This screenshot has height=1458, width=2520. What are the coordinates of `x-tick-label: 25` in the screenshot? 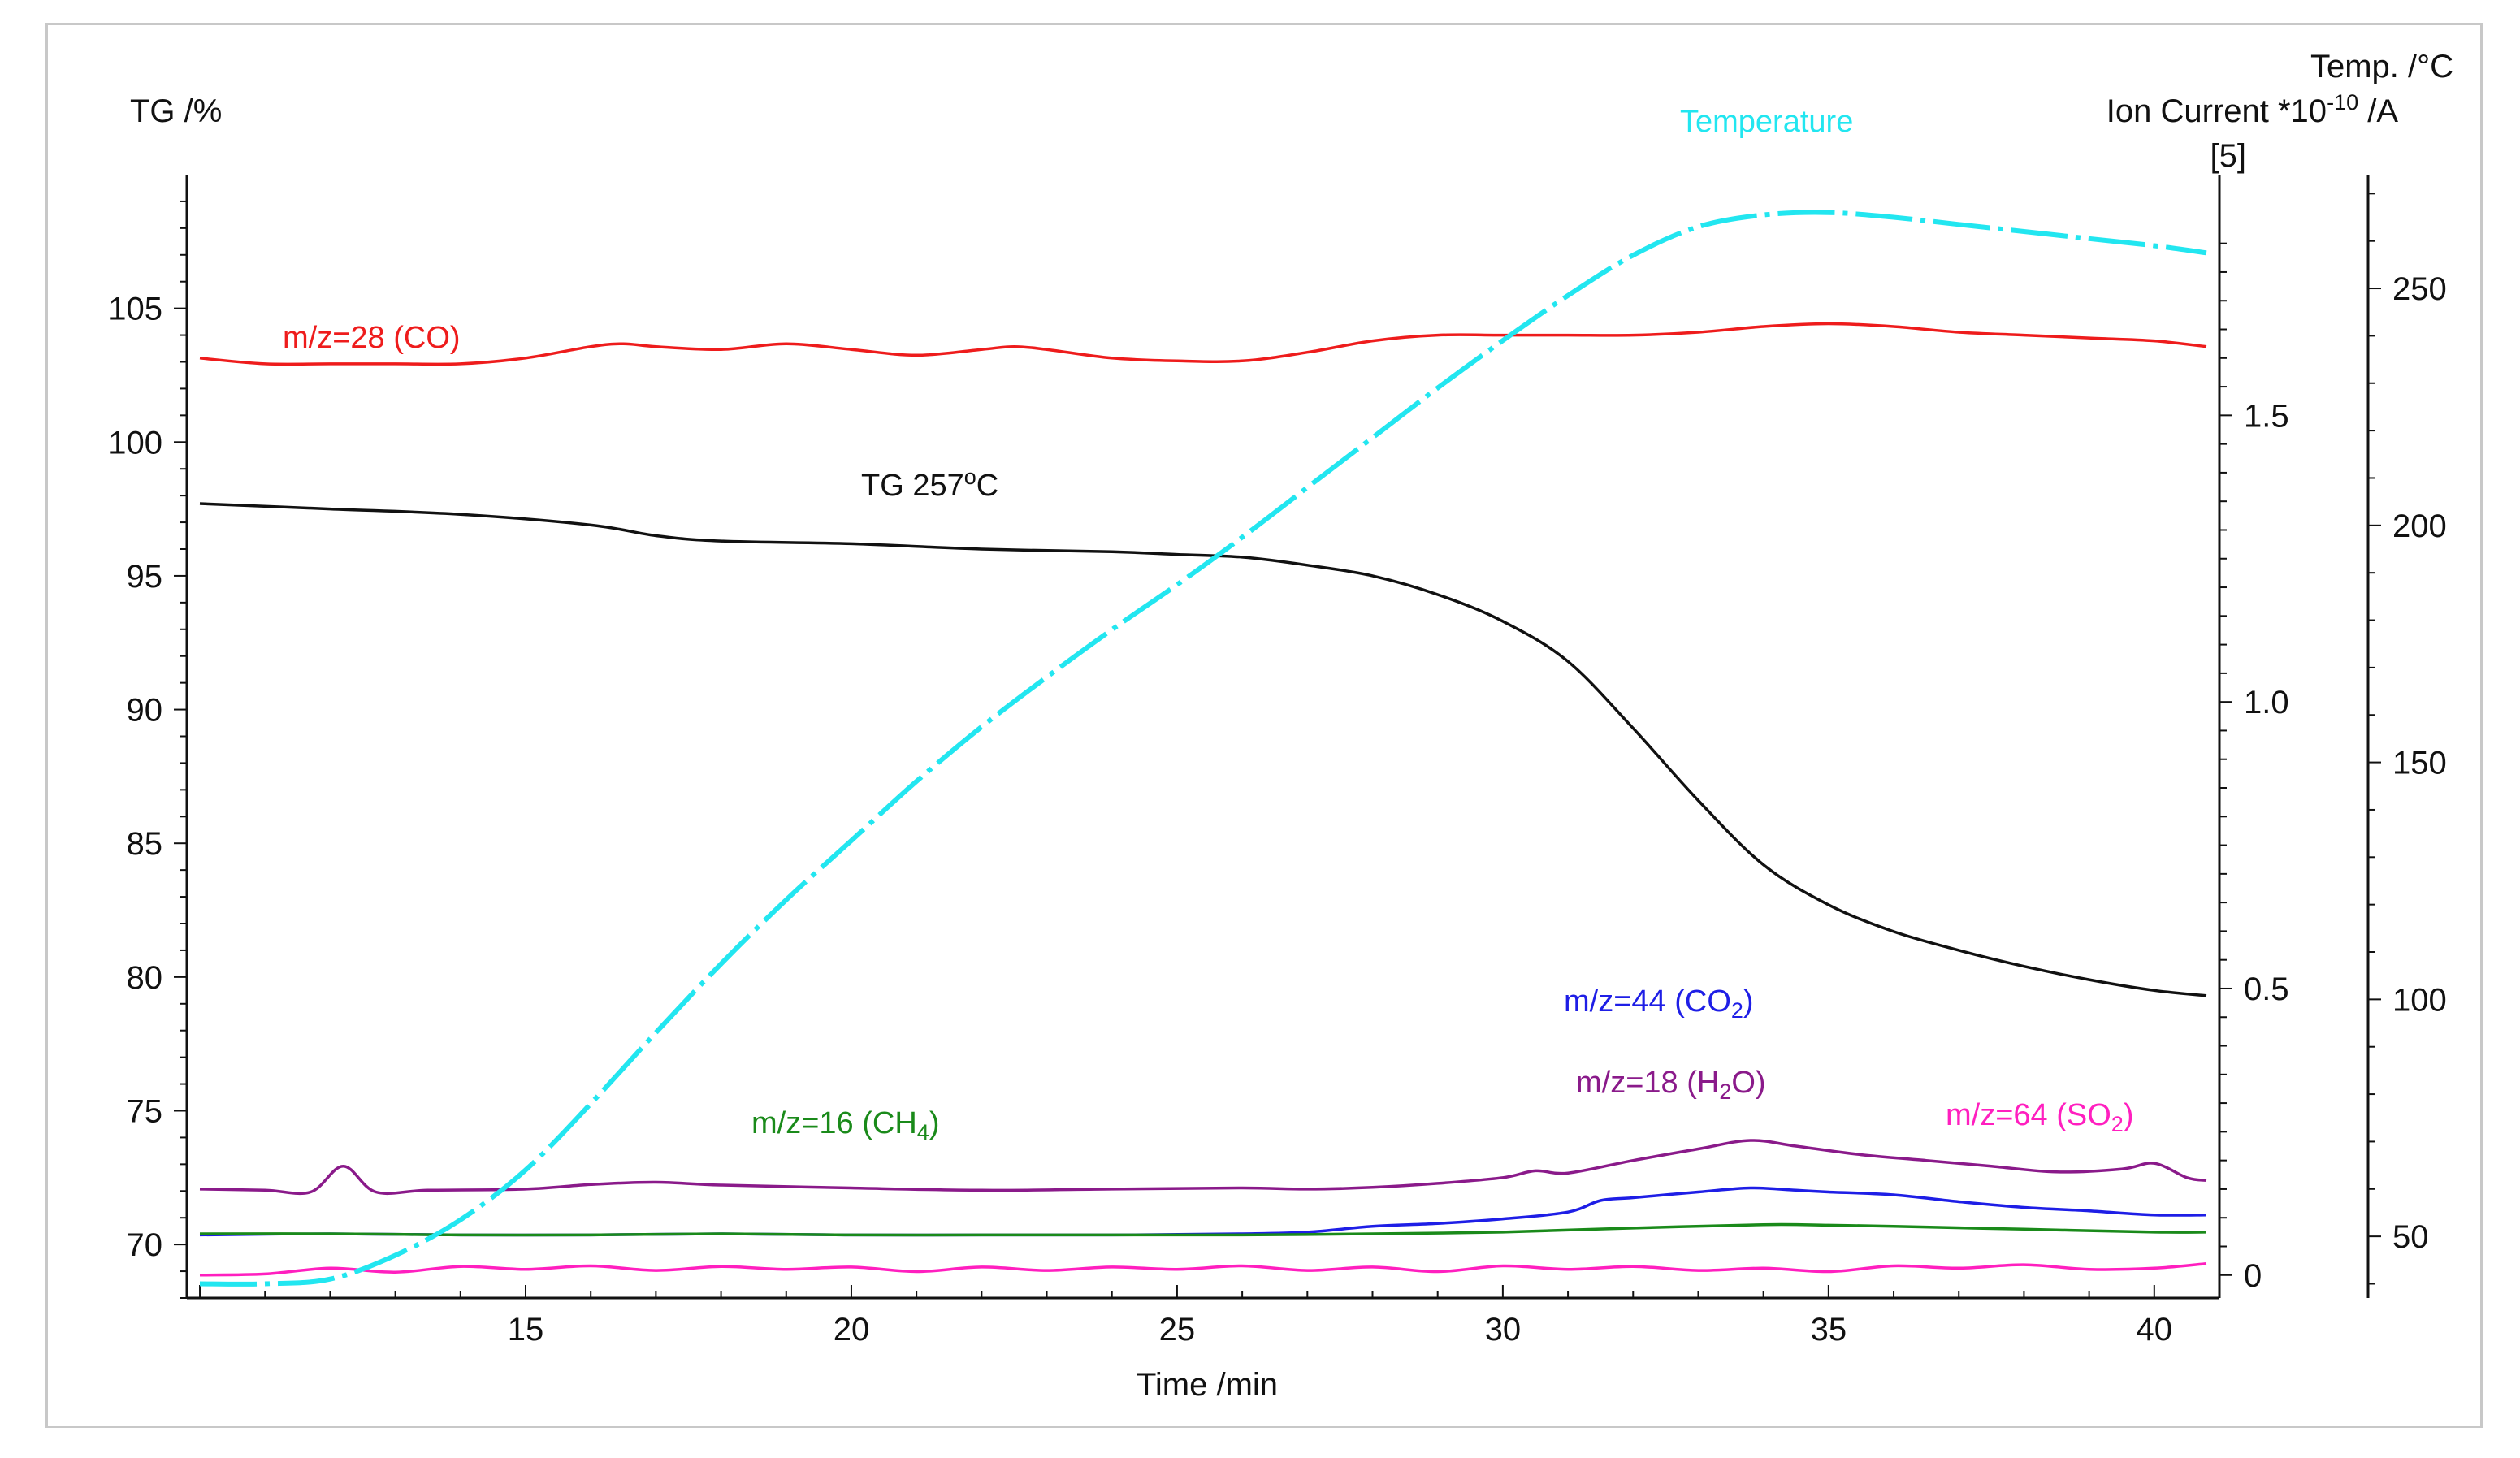 It's located at (1178, 1330).